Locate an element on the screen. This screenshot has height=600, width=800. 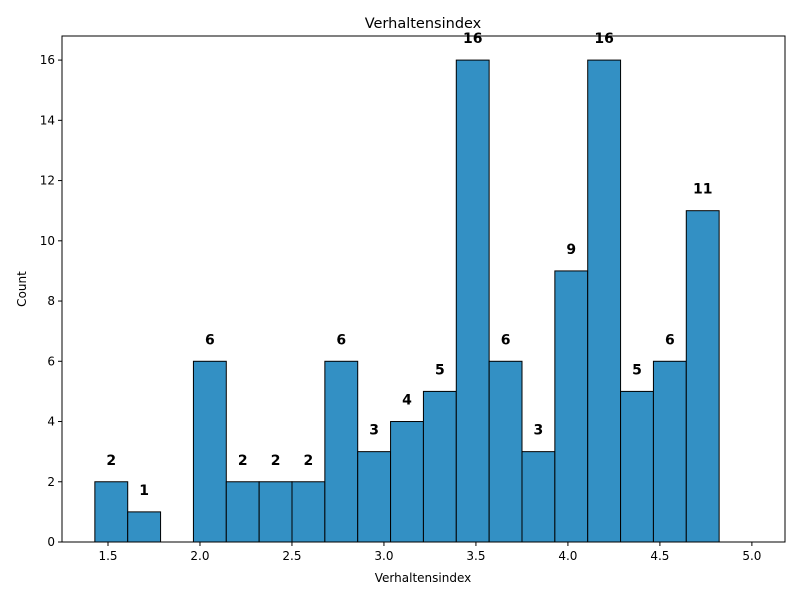
y-axis-title: Count is located at coordinates (22, 289).